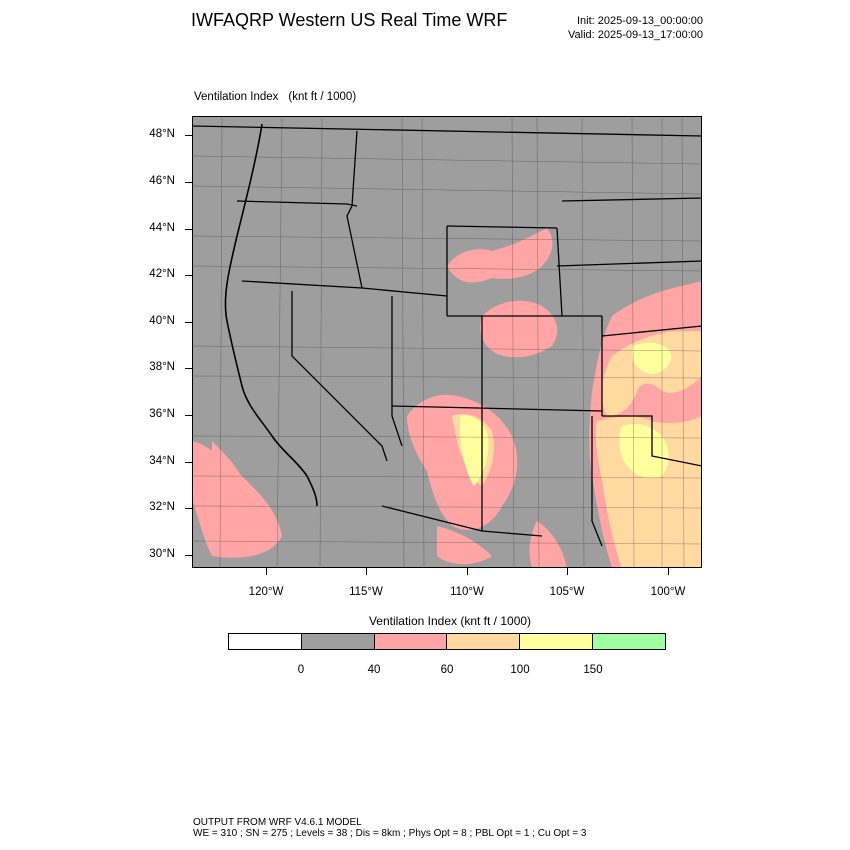 The image size is (850, 850). I want to click on vi-region-nm-yellow, so click(474, 450).